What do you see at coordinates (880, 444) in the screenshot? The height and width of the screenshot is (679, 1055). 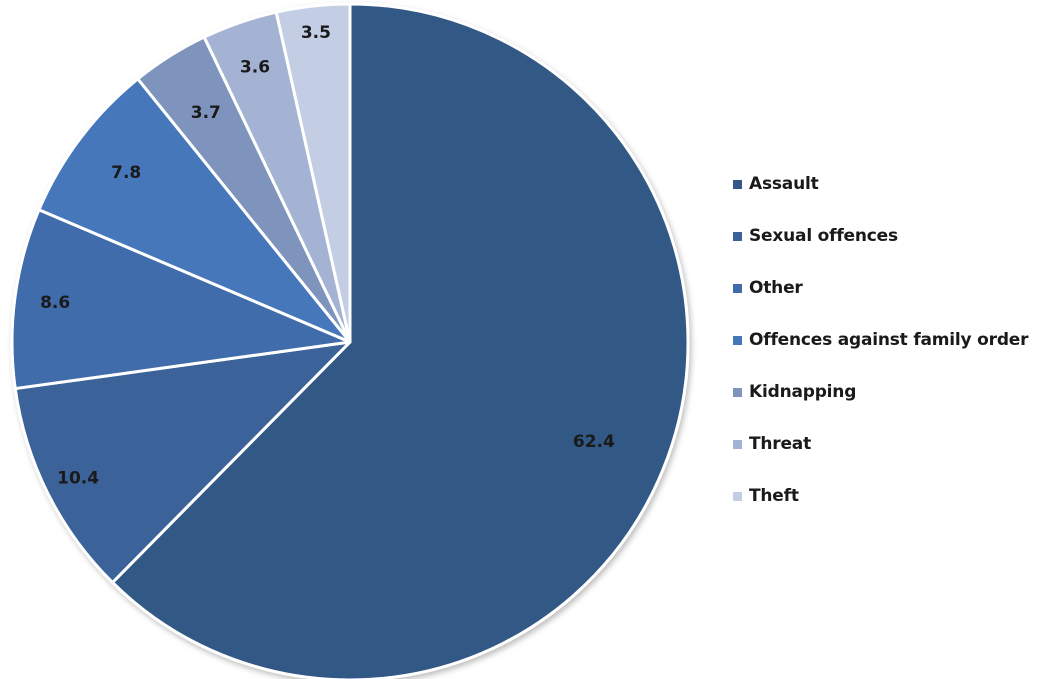 I see `legend-item-threat: Threat` at bounding box center [880, 444].